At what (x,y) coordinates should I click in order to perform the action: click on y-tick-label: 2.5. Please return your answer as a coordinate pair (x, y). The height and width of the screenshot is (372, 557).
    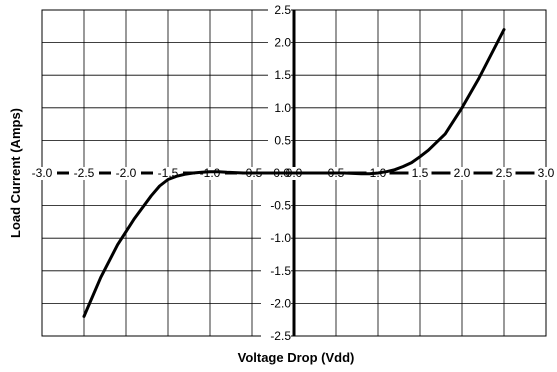
    Looking at the image, I should click on (282, 10).